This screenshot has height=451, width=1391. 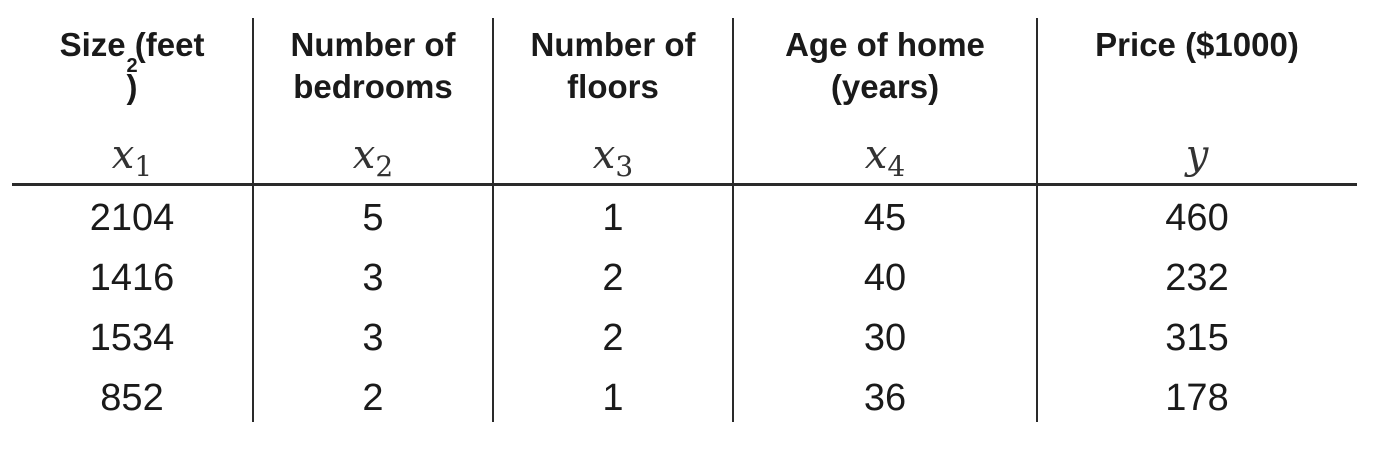 What do you see at coordinates (1197, 278) in the screenshot?
I see `table-cell: 232` at bounding box center [1197, 278].